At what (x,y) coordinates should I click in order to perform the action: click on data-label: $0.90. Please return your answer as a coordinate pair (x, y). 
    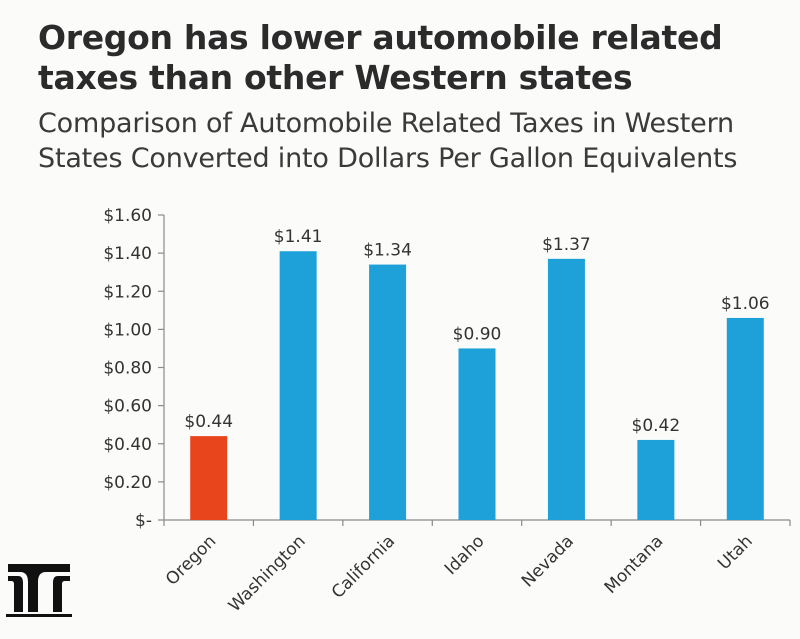
    Looking at the image, I should click on (477, 334).